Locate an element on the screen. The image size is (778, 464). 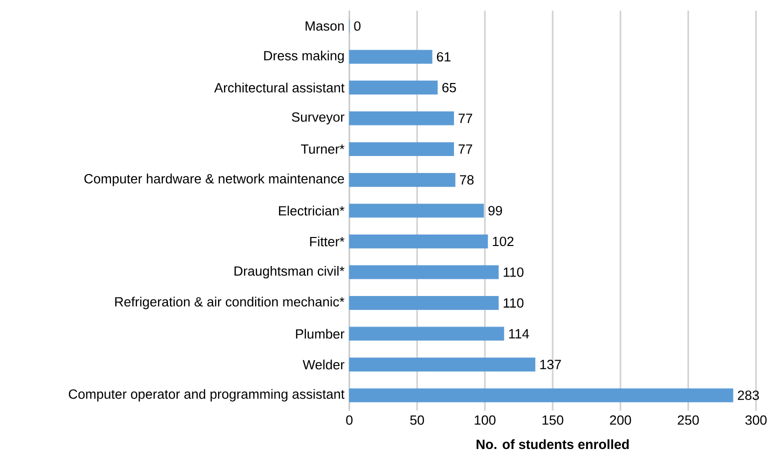
y-tick-label: Mason is located at coordinates (325, 26).